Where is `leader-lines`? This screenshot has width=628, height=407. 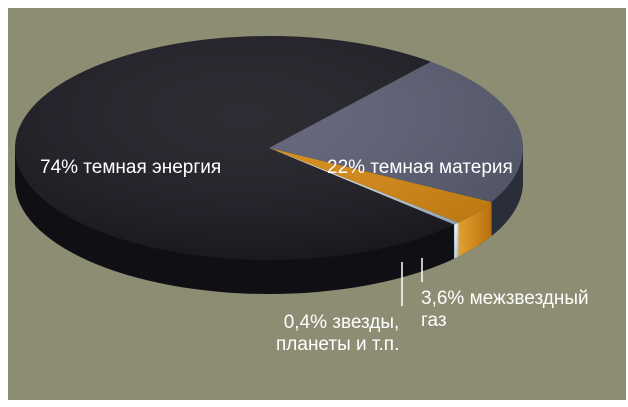 leader-lines is located at coordinates (412, 282).